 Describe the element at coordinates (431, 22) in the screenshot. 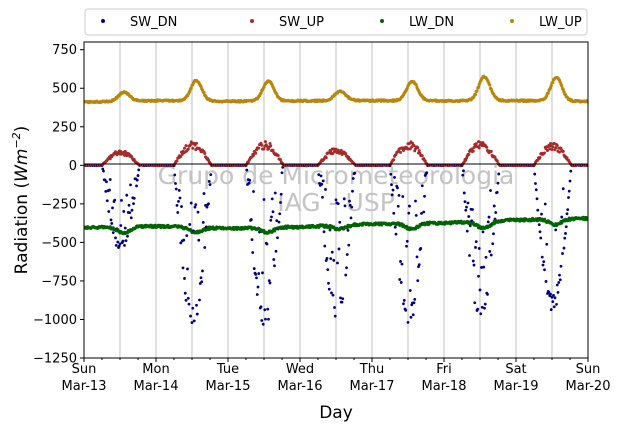

I see `legend-label-lw-dn: LW_DN` at that location.